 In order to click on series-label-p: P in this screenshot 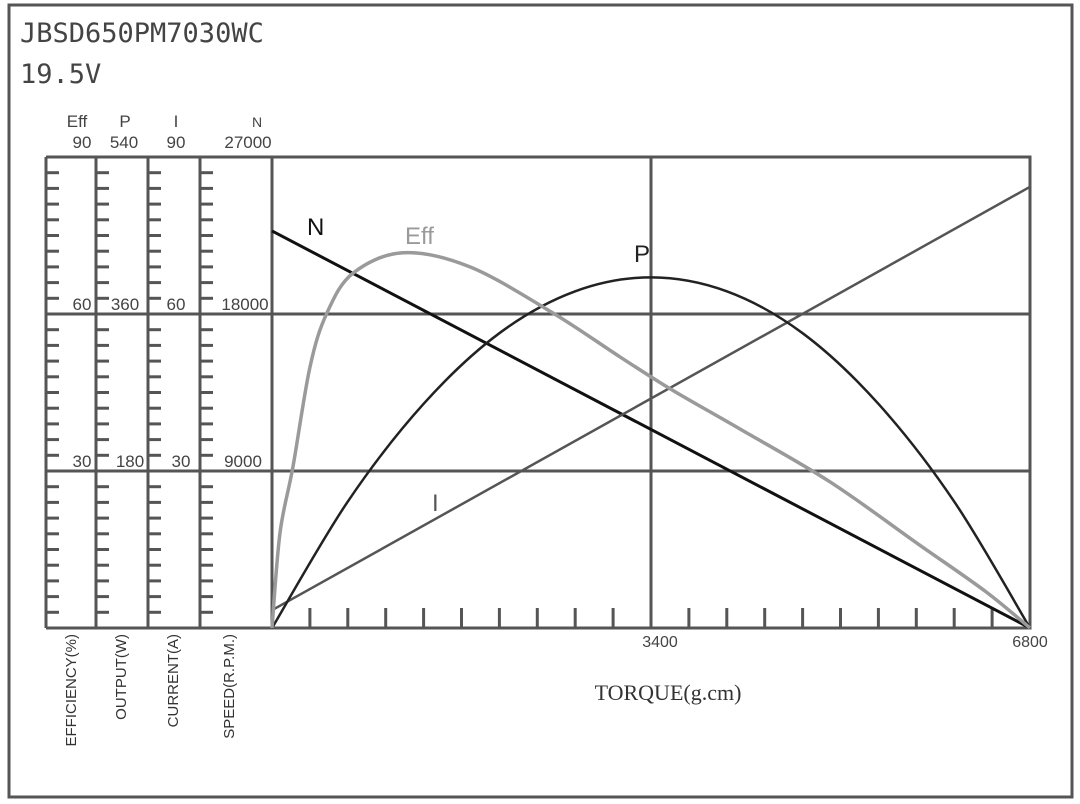, I will do `click(642, 254)`.